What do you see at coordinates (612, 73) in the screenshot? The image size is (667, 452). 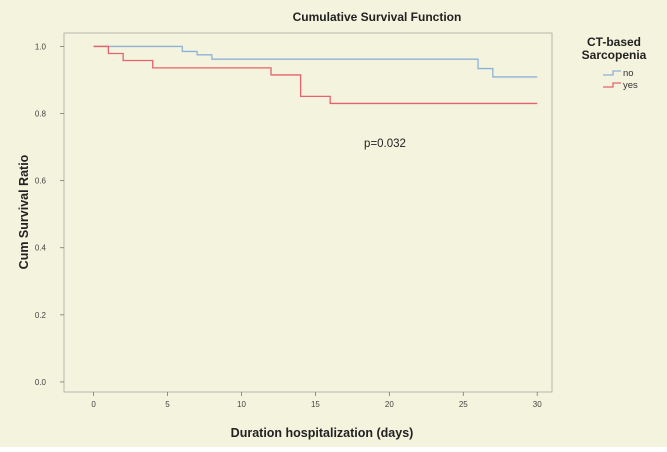 I see `legend-swatch-no` at bounding box center [612, 73].